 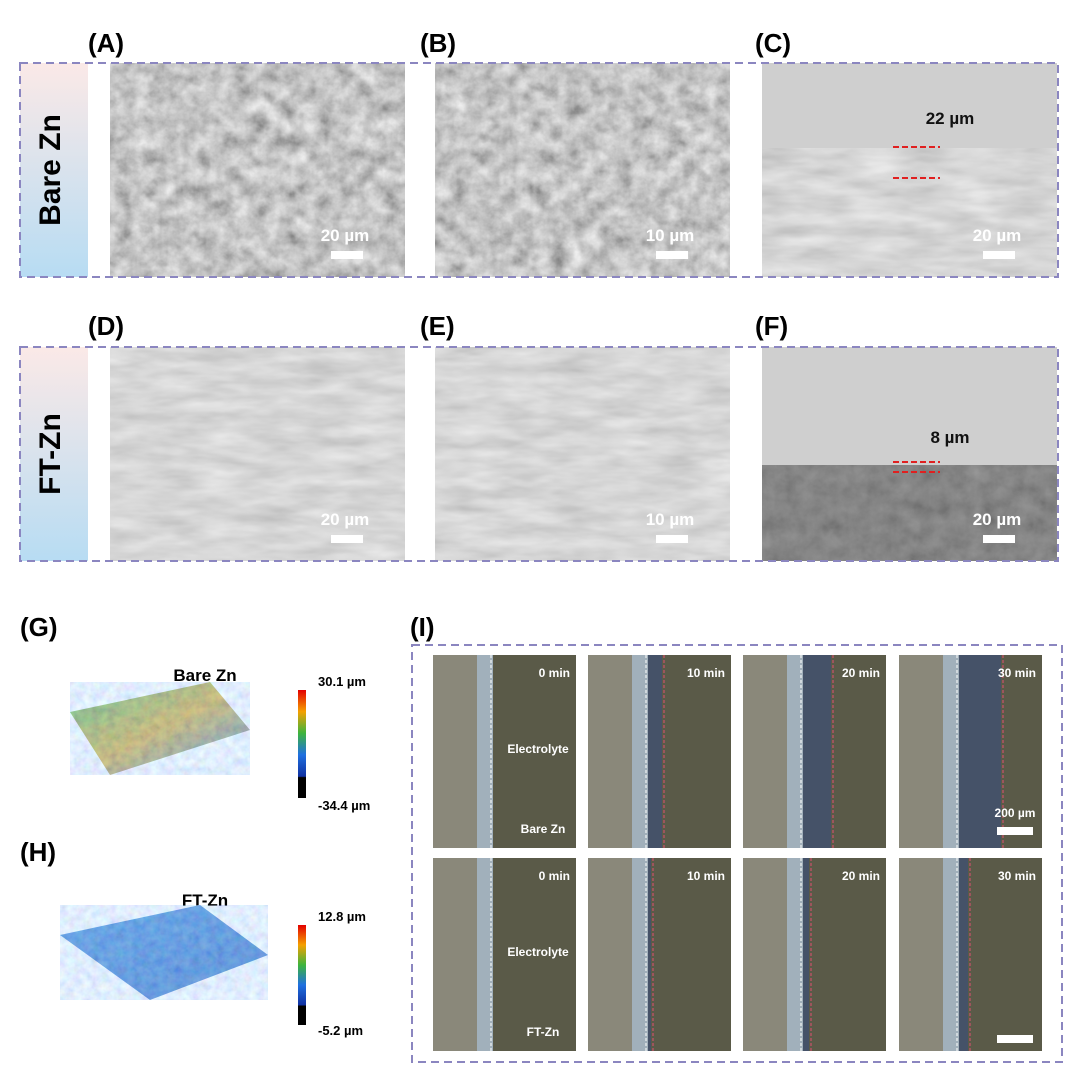 What do you see at coordinates (204, 675) in the screenshot?
I see `profile-title: Bare Zn` at bounding box center [204, 675].